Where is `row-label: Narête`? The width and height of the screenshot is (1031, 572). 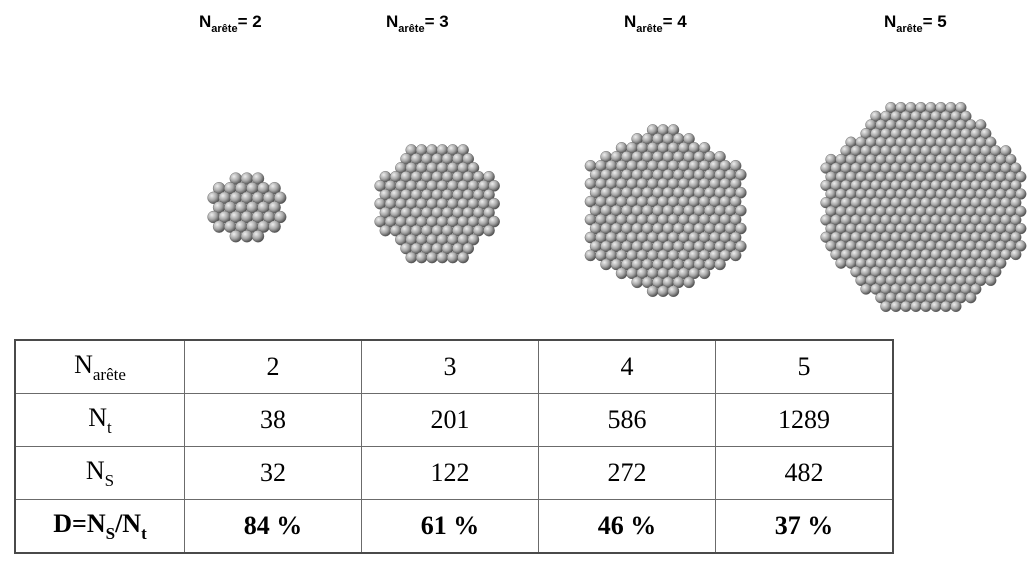
row-label: Narête is located at coordinates (99, 366).